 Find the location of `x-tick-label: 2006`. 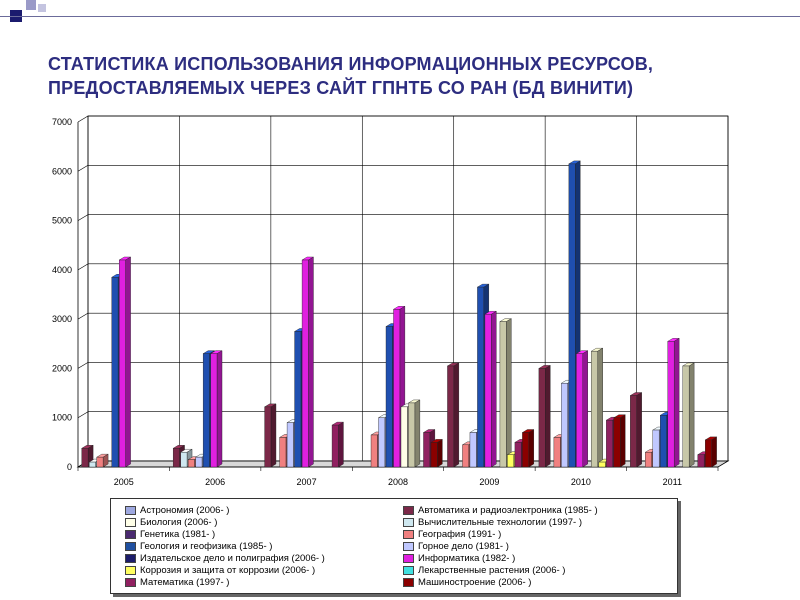

x-tick-label: 2006 is located at coordinates (215, 482).